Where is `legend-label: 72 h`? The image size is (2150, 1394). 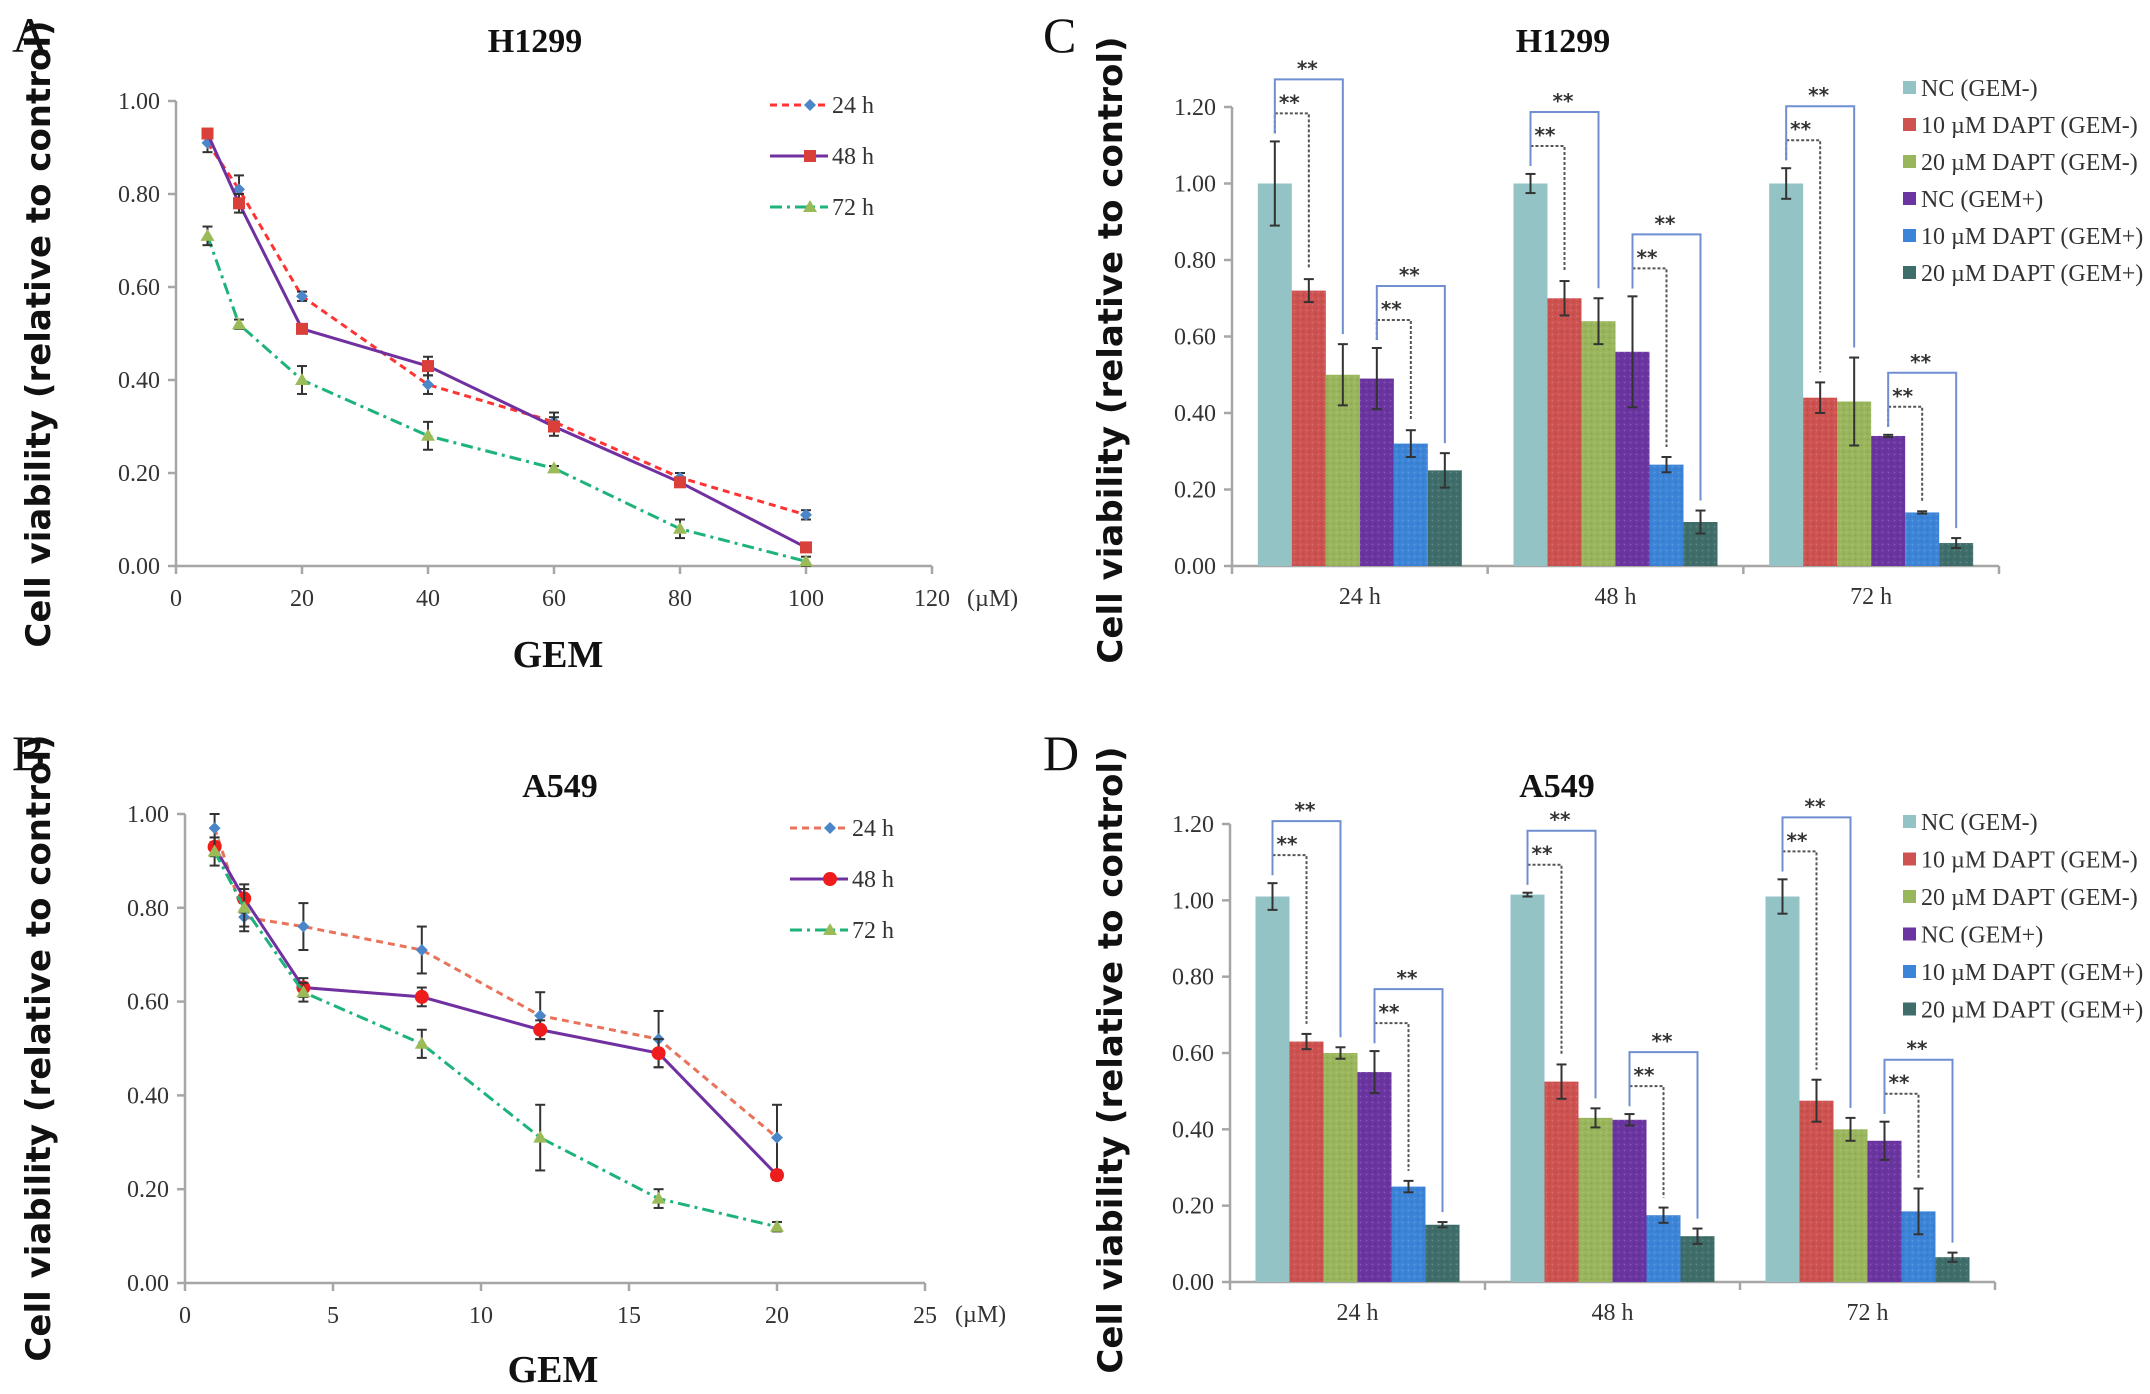 legend-label: 72 h is located at coordinates (853, 208).